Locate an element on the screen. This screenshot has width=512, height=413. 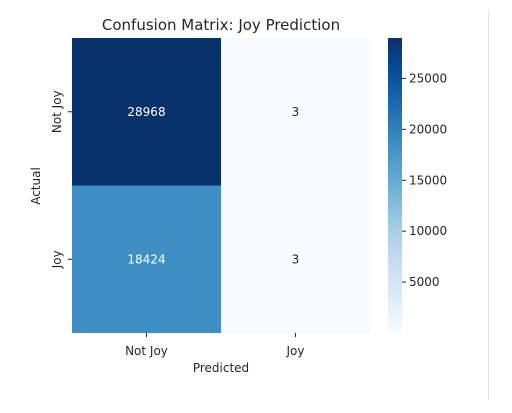
heatmap-annotations: 28968 3 18424 3 is located at coordinates (213, 186).